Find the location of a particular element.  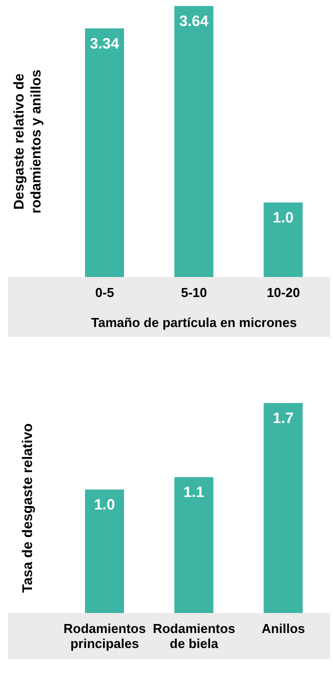

data-label: 1.7 is located at coordinates (283, 418).